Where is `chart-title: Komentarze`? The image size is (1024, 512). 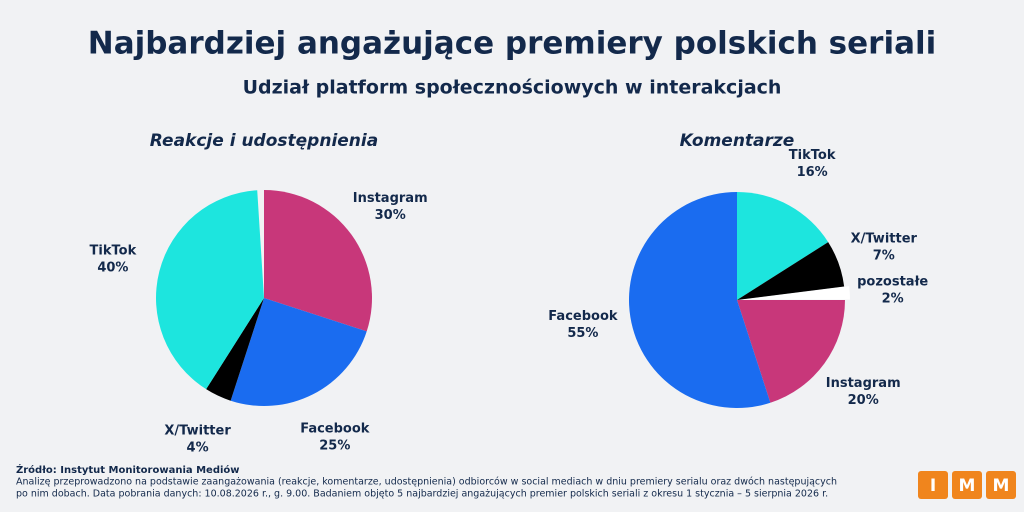
chart-title: Komentarze is located at coordinates (737, 141).